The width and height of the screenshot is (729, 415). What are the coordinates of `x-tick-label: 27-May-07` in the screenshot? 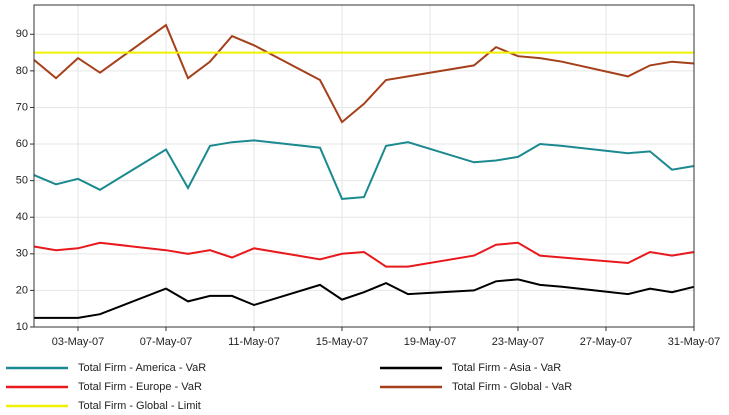 It's located at (606, 342).